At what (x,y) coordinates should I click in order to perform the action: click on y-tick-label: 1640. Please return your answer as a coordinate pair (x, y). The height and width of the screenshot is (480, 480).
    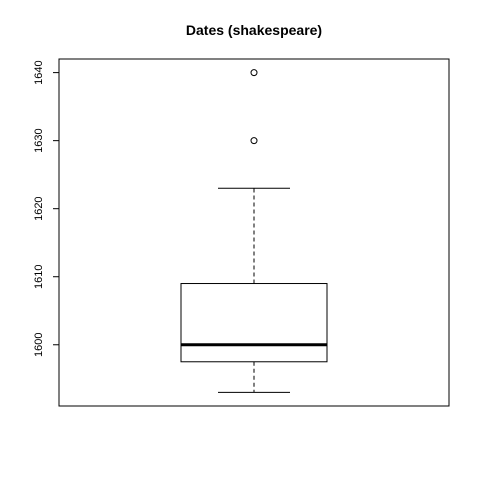
    Looking at the image, I should click on (39, 72).